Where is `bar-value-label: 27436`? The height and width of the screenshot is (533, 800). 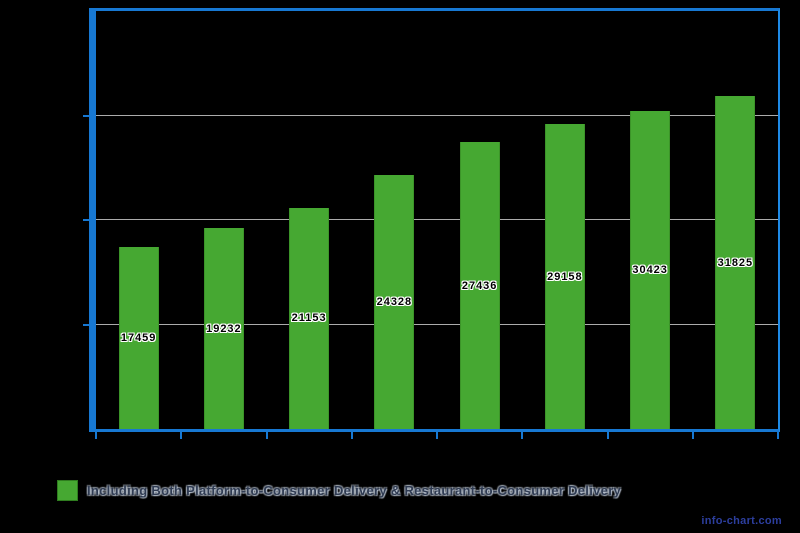 bar-value-label: 27436 is located at coordinates (479, 285).